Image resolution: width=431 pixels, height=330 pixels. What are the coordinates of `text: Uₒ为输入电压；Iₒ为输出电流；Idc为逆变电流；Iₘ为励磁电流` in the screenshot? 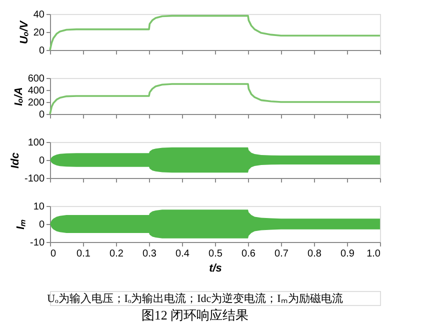 It's located at (195, 298).